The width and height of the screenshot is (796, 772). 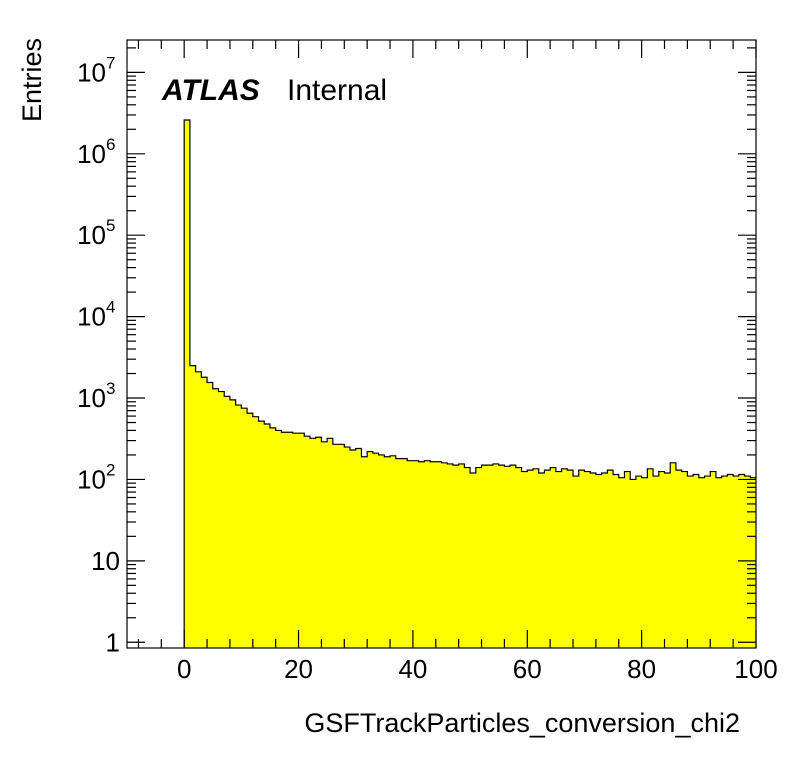 I want to click on y-tick-label: 10 6, so click(x=96, y=152).